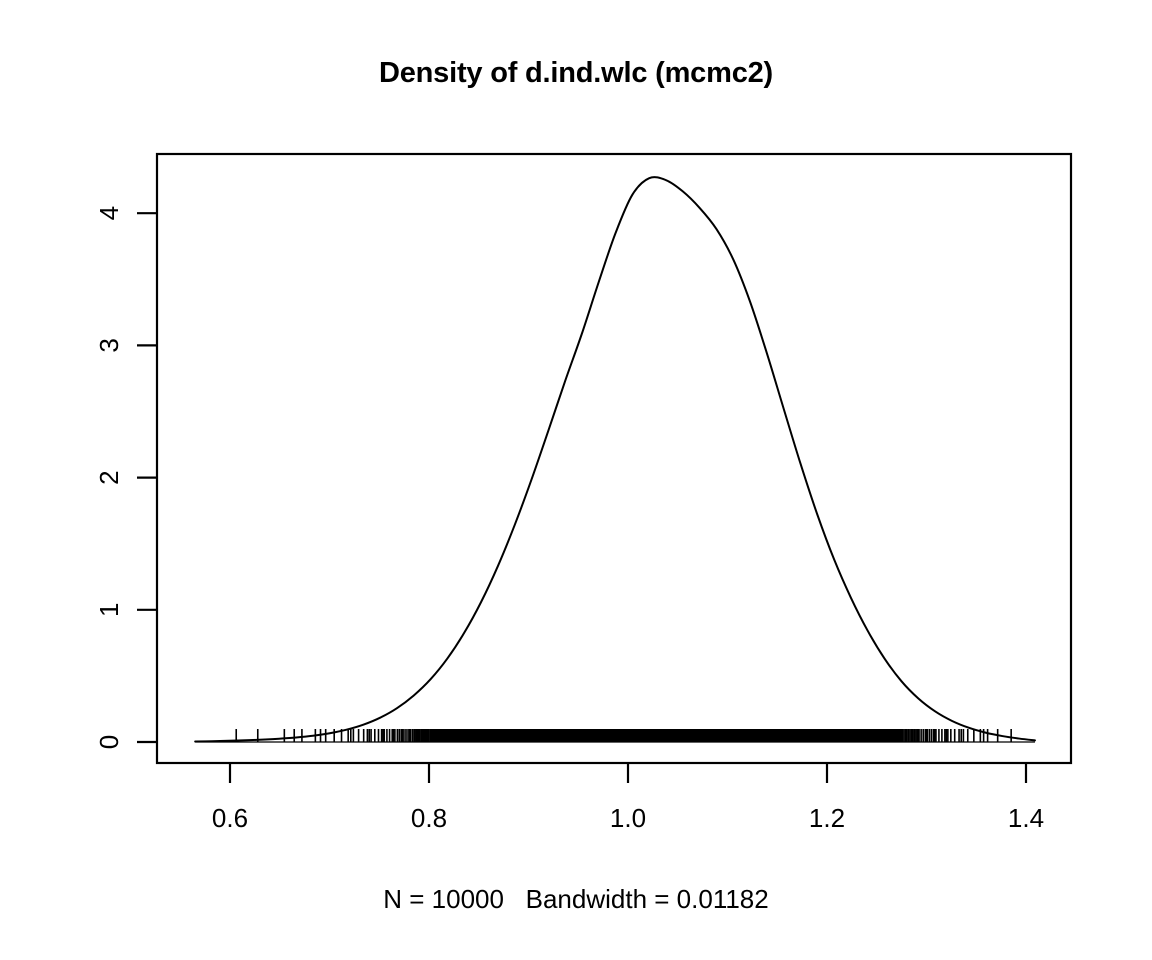 This screenshot has height=960, width=1152. Describe the element at coordinates (109, 610) in the screenshot. I see `y-tick-label: 1` at that location.